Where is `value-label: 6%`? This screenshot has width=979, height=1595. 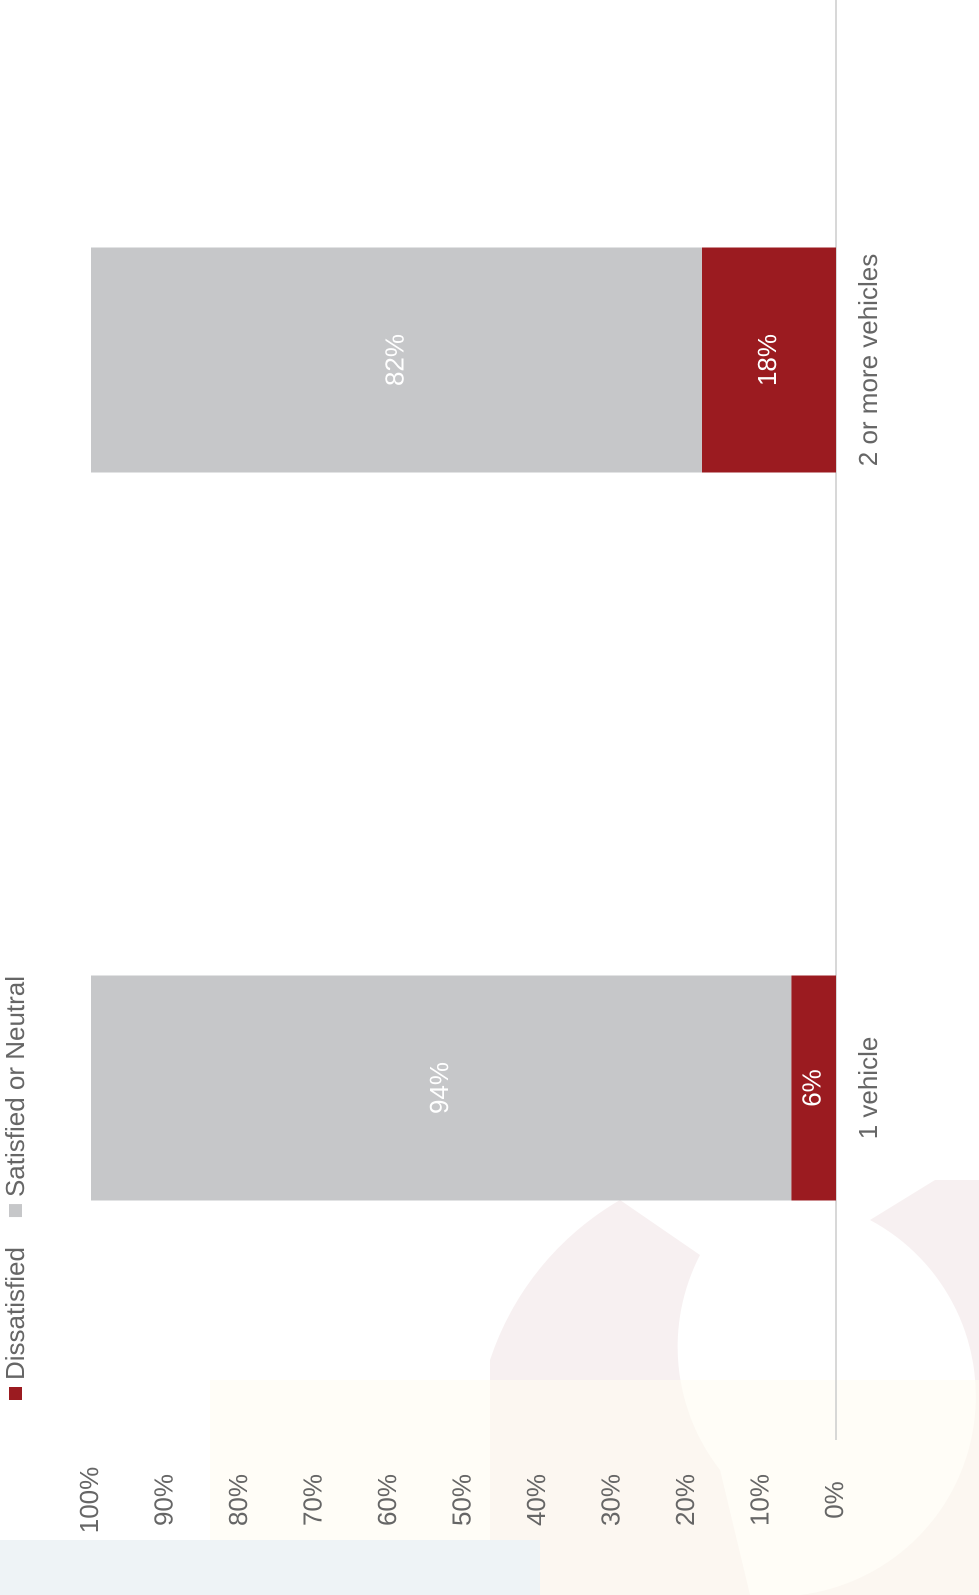
value-label: 6% is located at coordinates (812, 1088).